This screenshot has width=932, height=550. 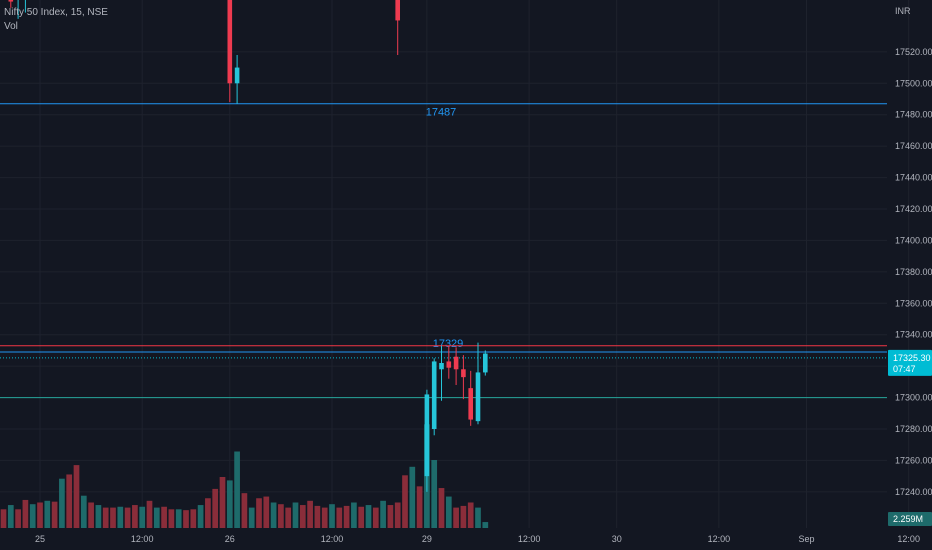 What do you see at coordinates (56, 20) in the screenshot?
I see `chart-legend: Nifty 50 Index, 15, NSE Vol` at bounding box center [56, 20].